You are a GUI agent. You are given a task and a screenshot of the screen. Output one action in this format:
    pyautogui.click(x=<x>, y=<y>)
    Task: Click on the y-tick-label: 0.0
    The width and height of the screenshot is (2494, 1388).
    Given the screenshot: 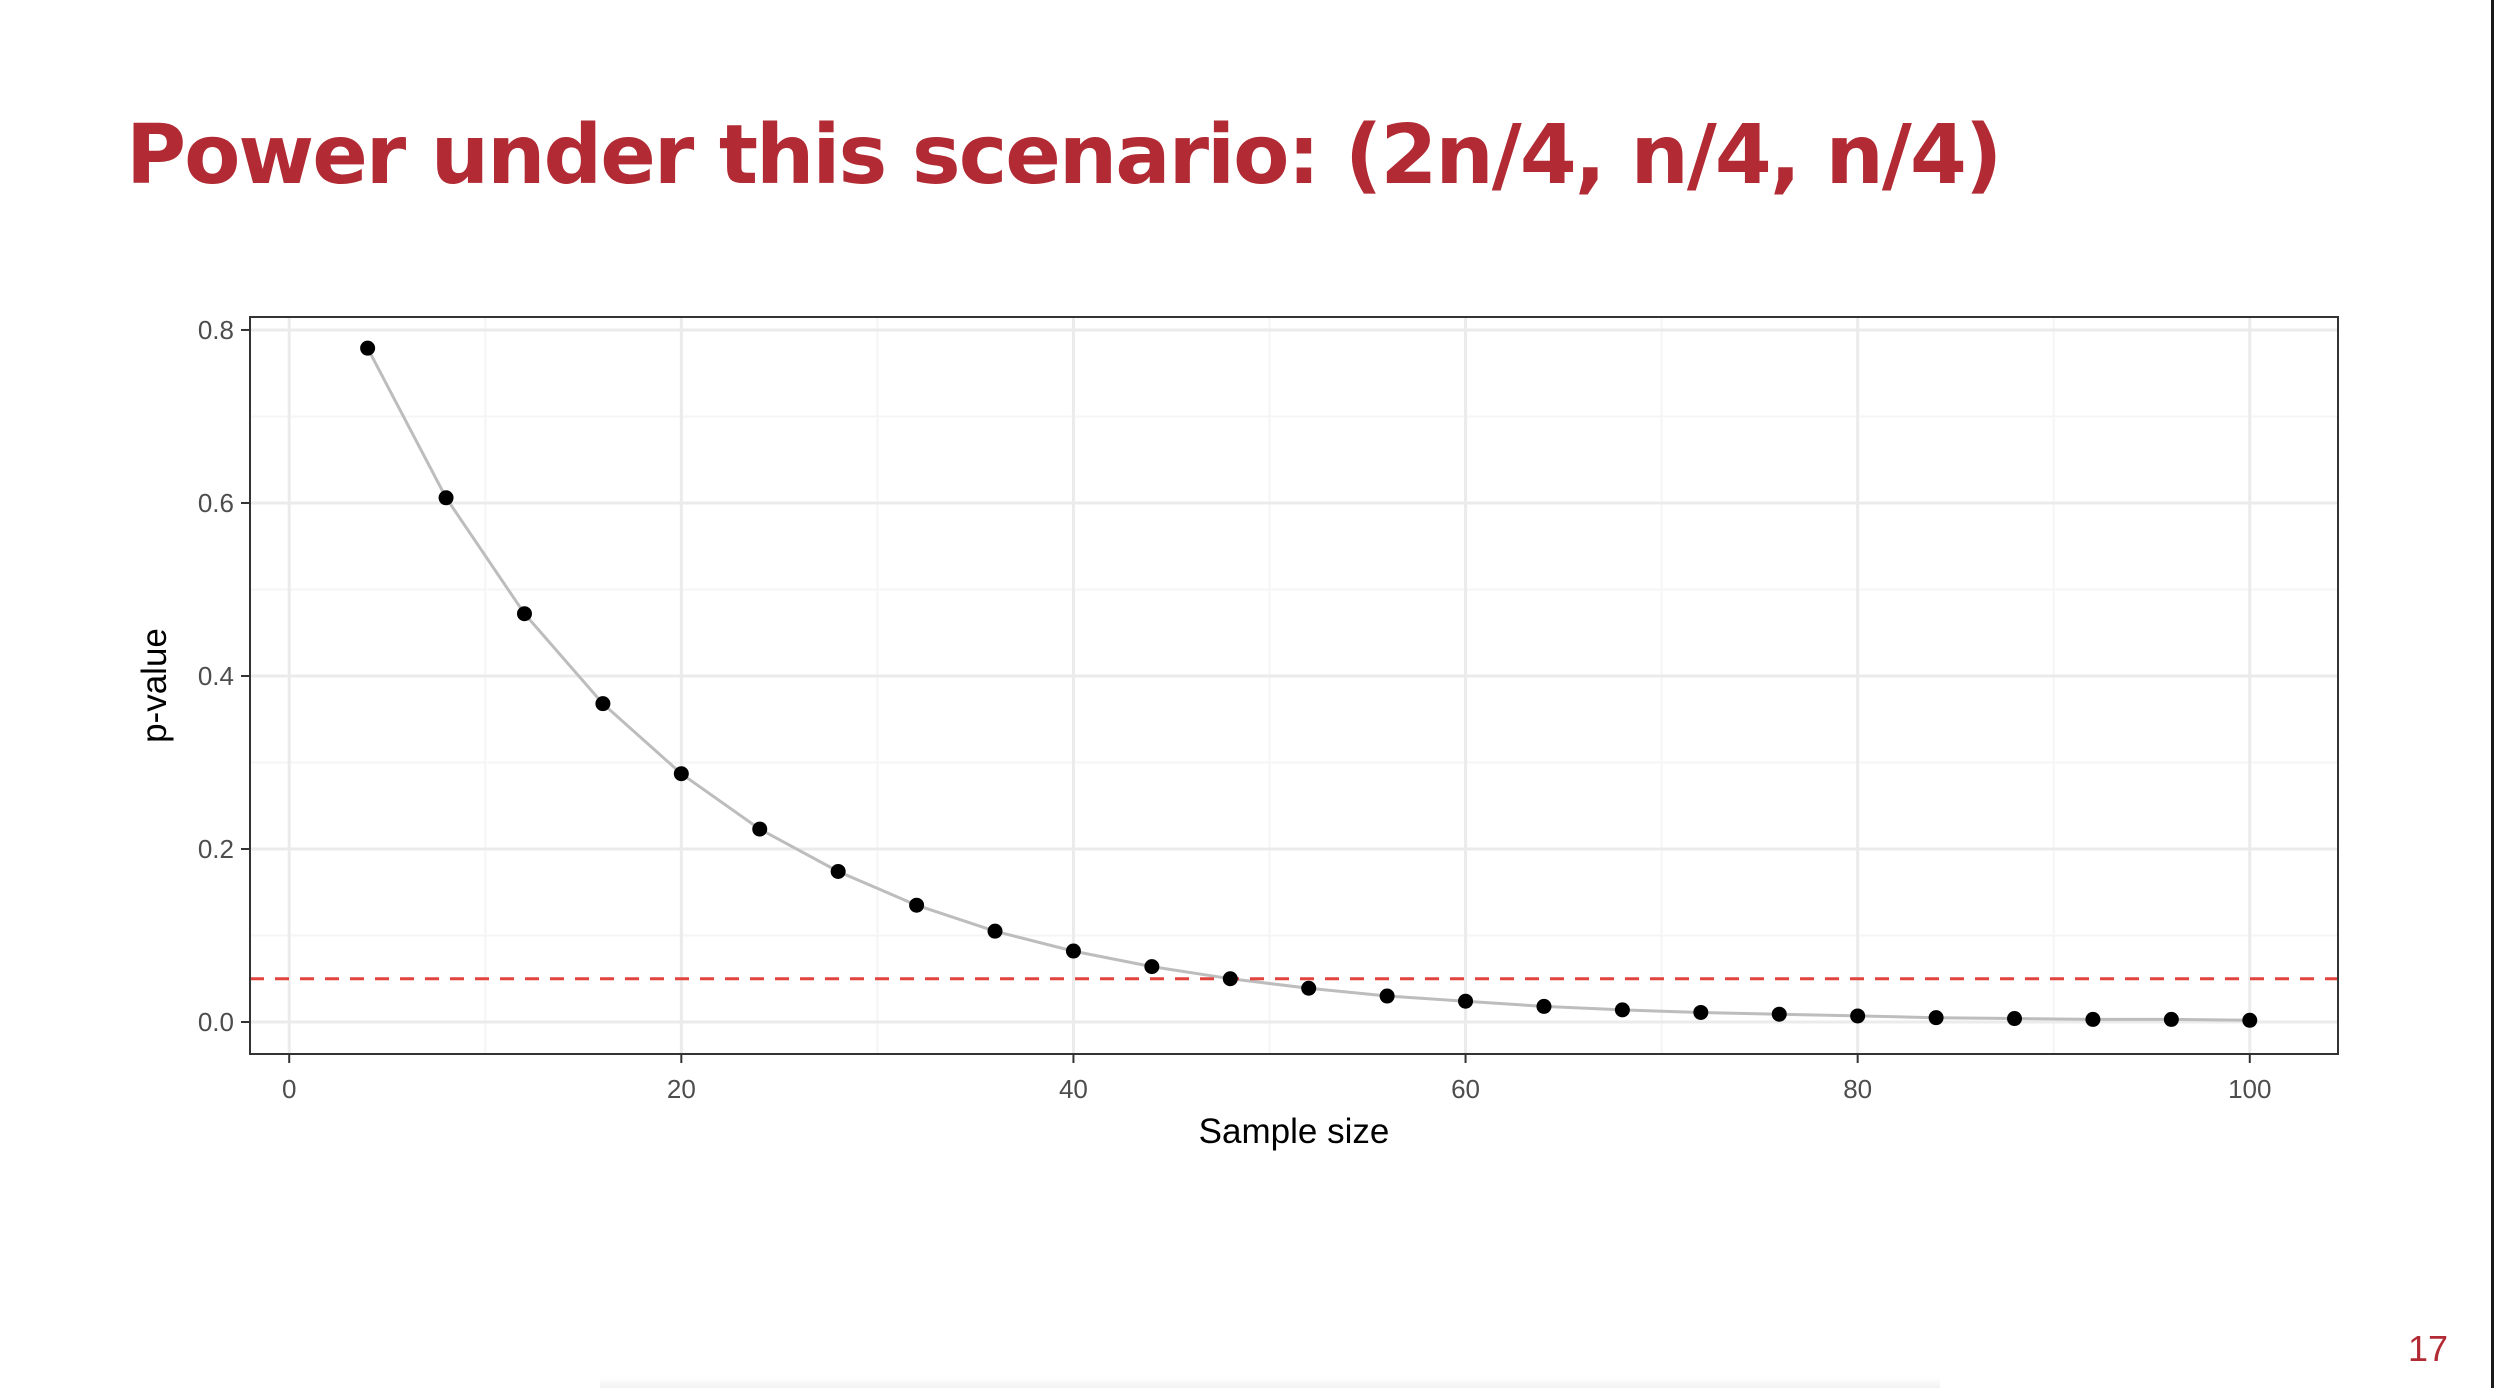 What is the action you would take?
    pyautogui.click(x=216, y=1022)
    